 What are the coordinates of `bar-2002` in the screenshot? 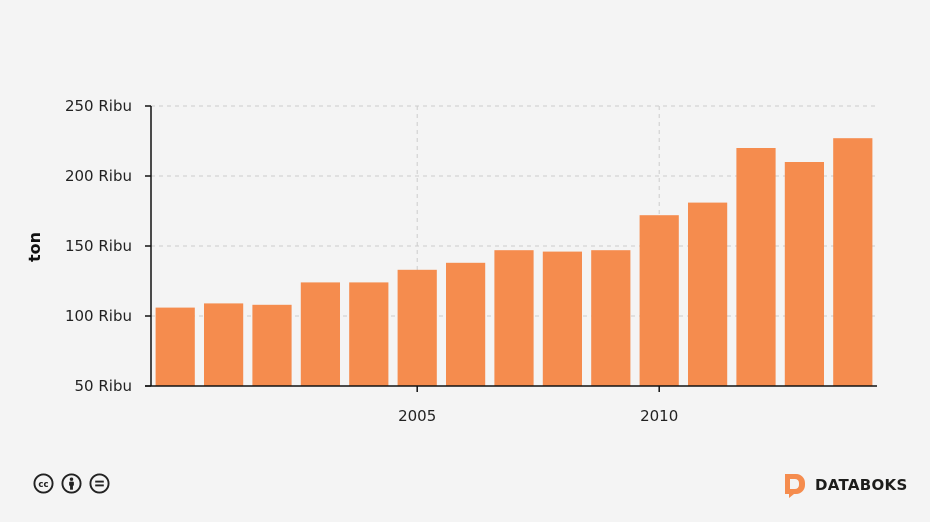 It's located at (272, 345).